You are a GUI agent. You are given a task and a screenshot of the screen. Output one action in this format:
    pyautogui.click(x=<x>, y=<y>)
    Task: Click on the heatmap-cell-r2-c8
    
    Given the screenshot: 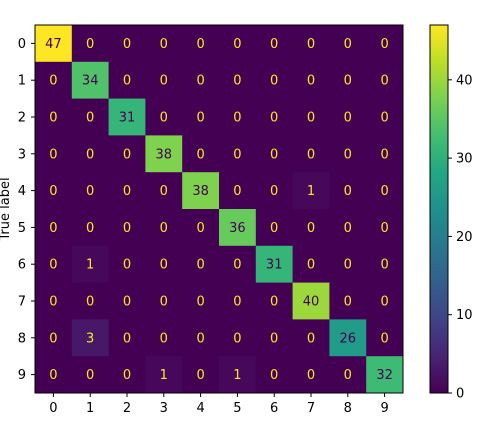 What is the action you would take?
    pyautogui.click(x=348, y=117)
    